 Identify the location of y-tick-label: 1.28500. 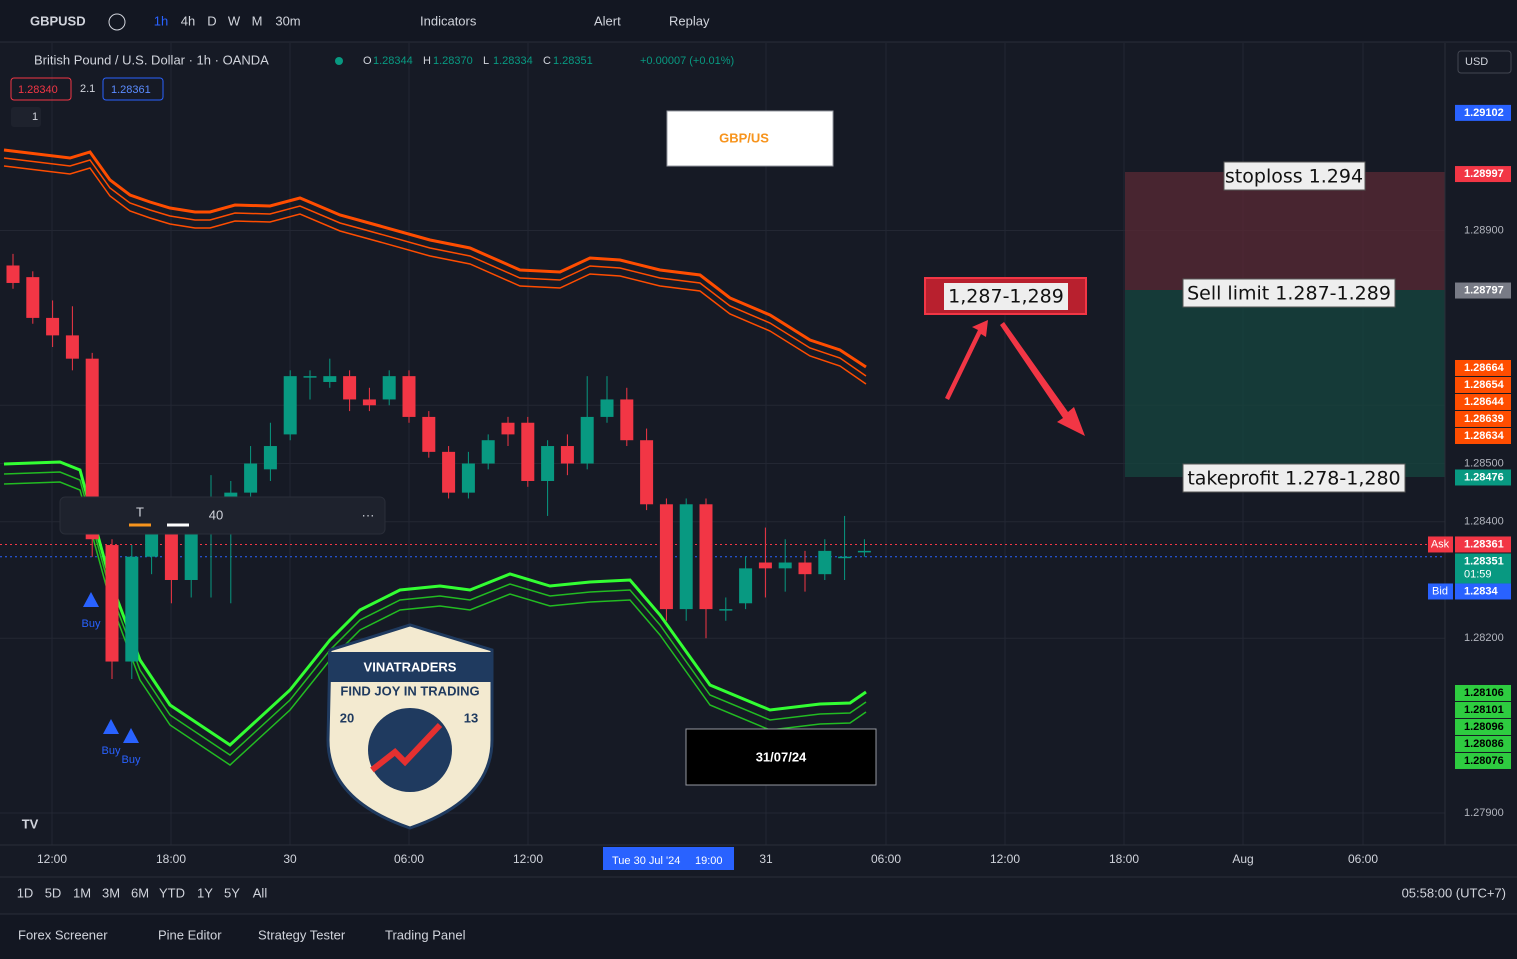
(1484, 463).